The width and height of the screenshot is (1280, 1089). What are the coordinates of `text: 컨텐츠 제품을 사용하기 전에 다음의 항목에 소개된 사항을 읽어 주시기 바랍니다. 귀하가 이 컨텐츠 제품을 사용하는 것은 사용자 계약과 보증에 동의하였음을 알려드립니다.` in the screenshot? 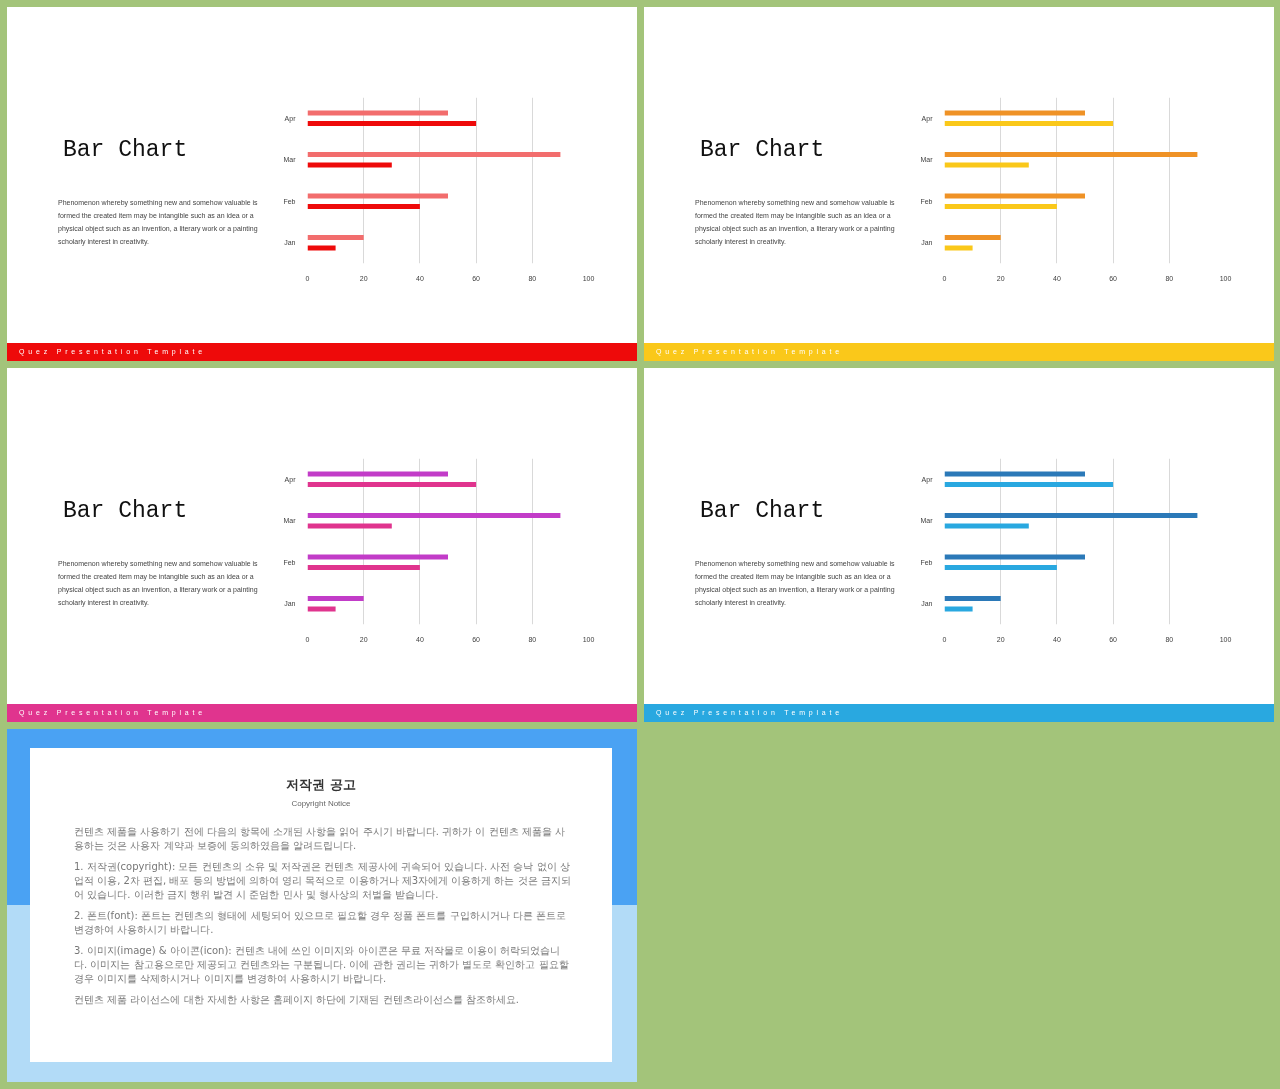 It's located at (320, 839).